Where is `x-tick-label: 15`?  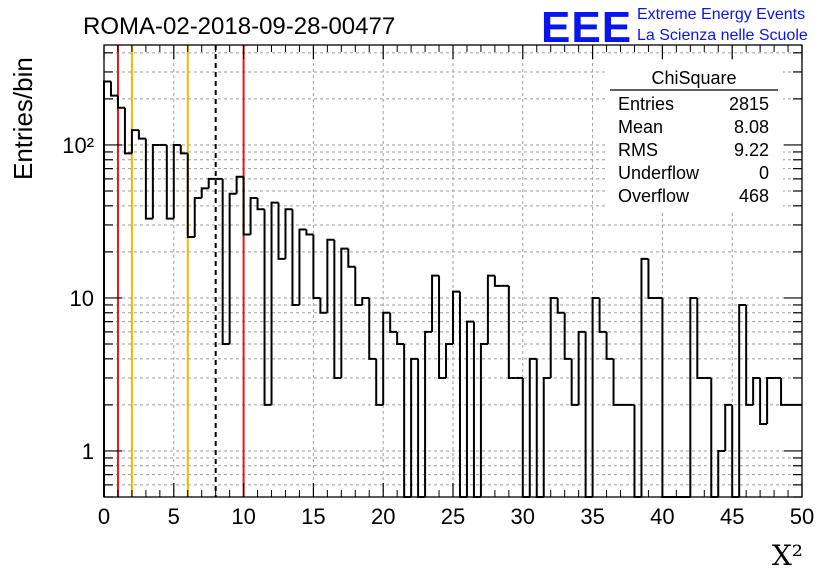 x-tick-label: 15 is located at coordinates (313, 516).